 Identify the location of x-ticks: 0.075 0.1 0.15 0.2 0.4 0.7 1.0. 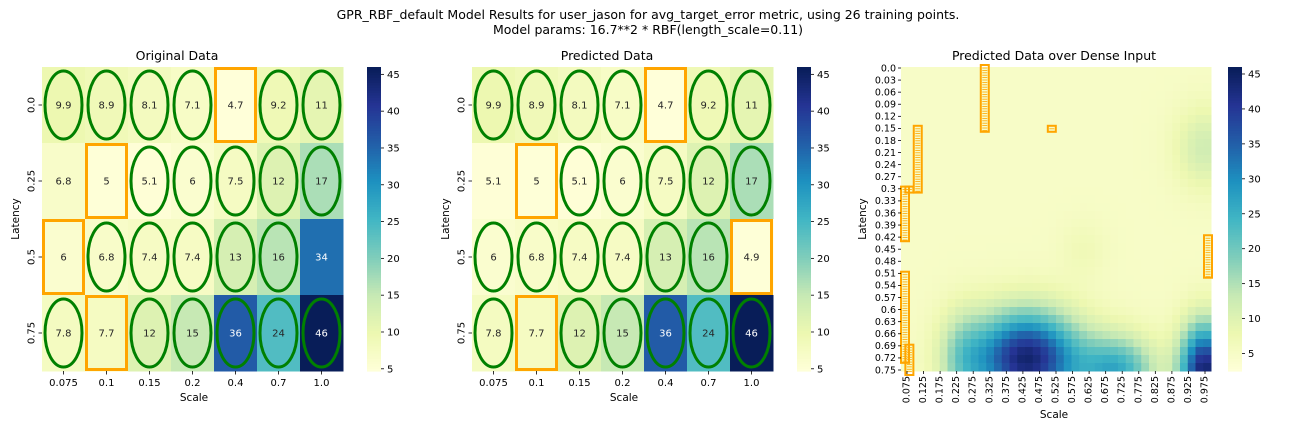
(619, 380).